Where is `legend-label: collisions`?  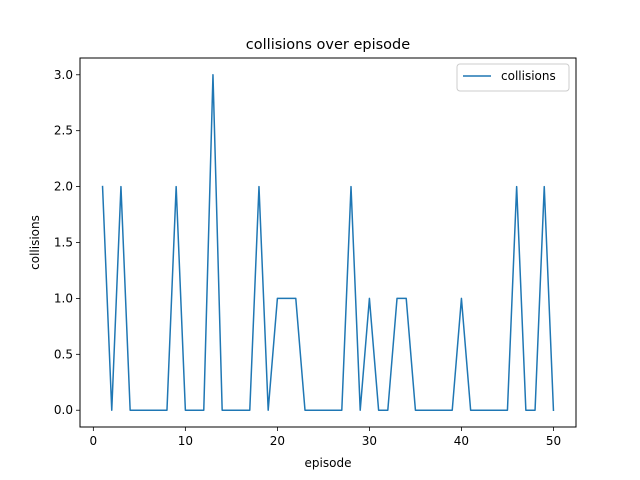
legend-label: collisions is located at coordinates (528, 76).